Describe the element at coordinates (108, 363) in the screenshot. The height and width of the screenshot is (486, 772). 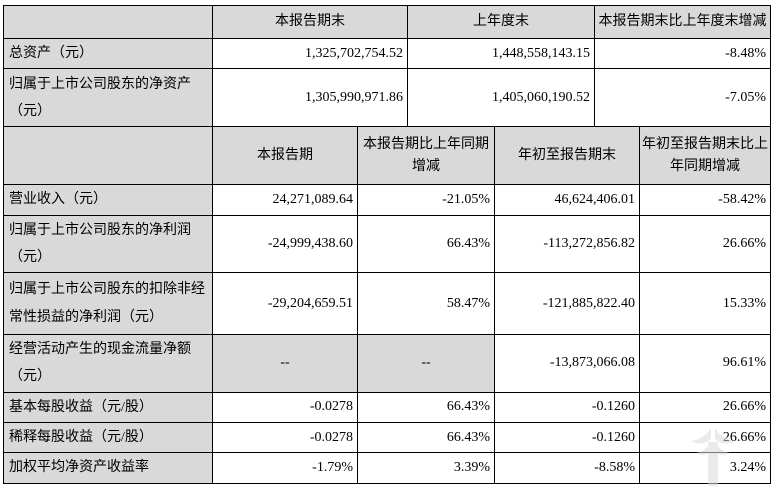
I see `row-label-cell: 经营活动产生的现金流量净额（元）` at that location.